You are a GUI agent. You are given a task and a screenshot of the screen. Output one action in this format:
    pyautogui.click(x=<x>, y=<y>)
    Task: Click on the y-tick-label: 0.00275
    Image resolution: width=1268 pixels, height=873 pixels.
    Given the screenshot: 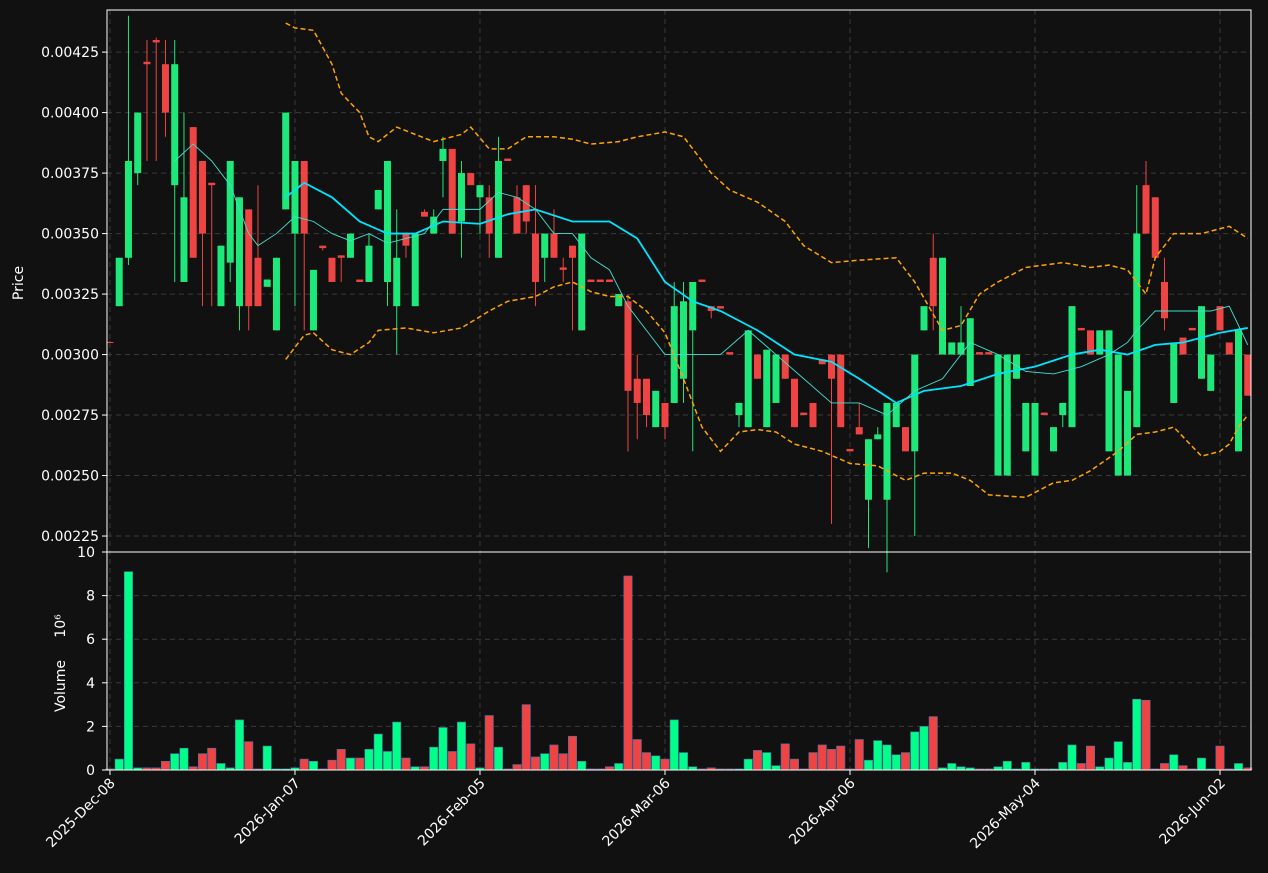 What is the action you would take?
    pyautogui.click(x=70, y=416)
    